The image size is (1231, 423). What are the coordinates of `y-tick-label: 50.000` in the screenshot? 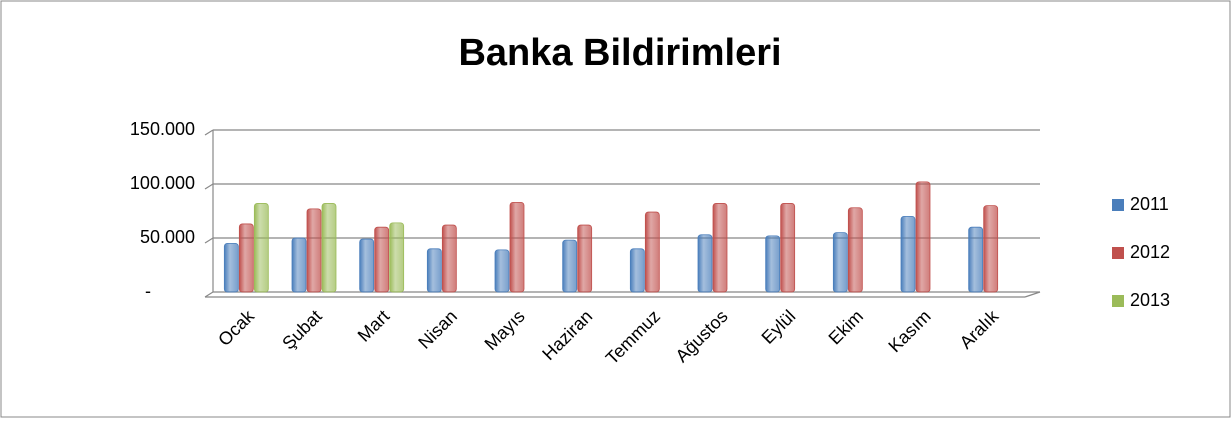 It's located at (167, 237).